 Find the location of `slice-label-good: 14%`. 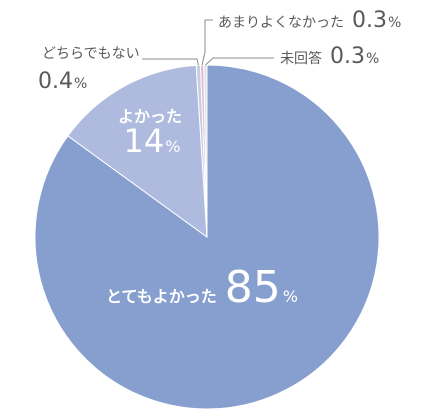

slice-label-good: 14% is located at coordinates (152, 141).